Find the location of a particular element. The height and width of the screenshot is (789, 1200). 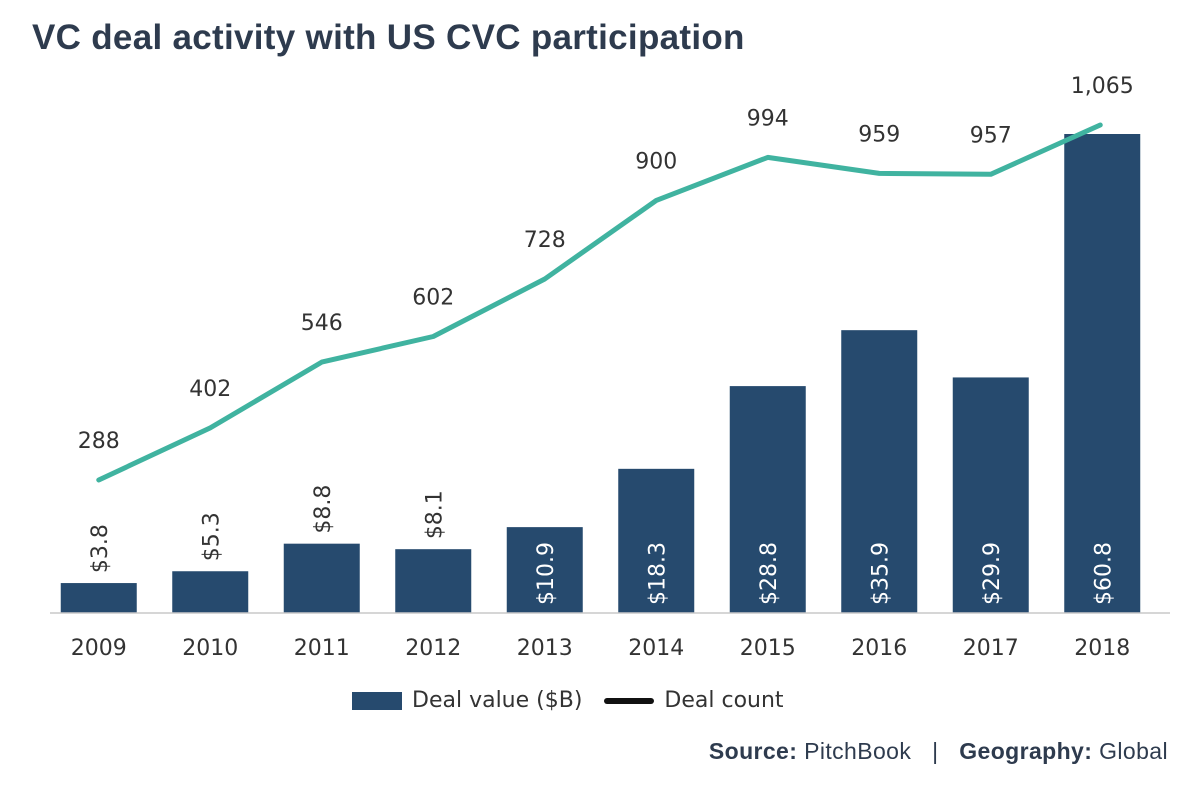

x-axis-tick-labels: 2009 2010 2011 2012 2013 2014 2015 2016 2017 2018 is located at coordinates (601, 648).